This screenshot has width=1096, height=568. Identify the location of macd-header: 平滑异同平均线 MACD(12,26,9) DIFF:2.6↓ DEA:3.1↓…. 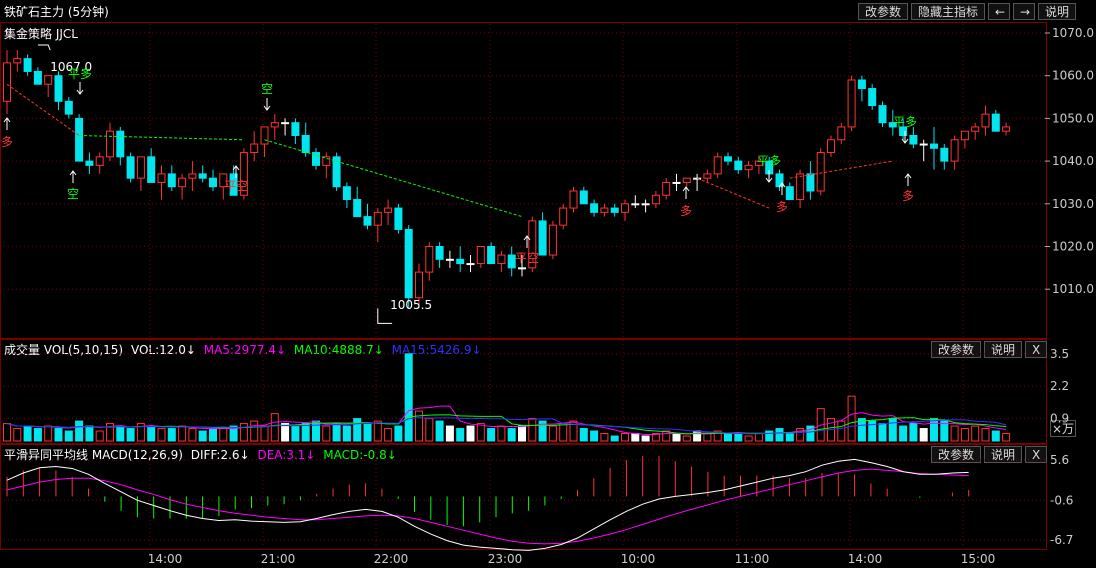
(200, 454).